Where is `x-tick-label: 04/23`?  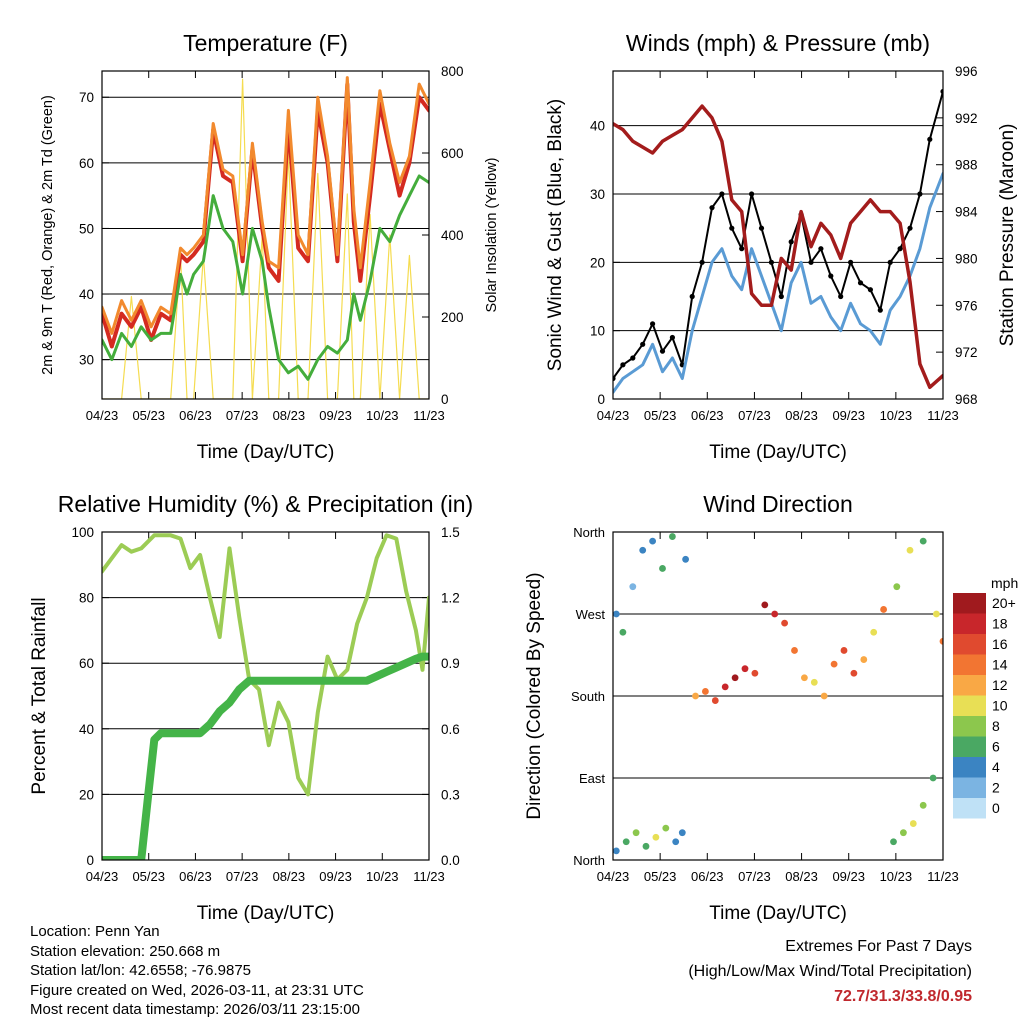 x-tick-label: 04/23 is located at coordinates (102, 876).